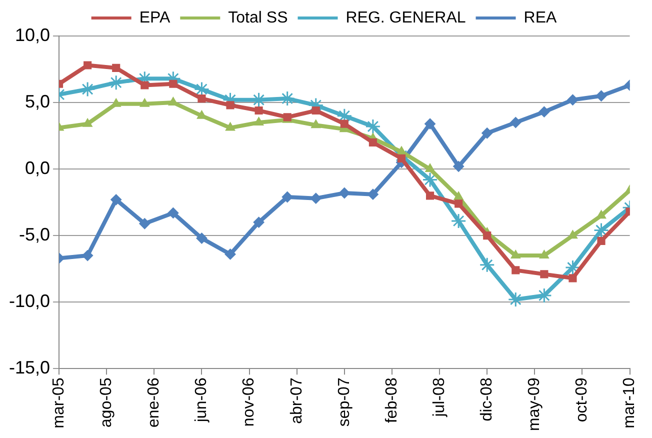  Describe the element at coordinates (34, 234) in the screenshot. I see `y-tick-label: -5,0` at that location.